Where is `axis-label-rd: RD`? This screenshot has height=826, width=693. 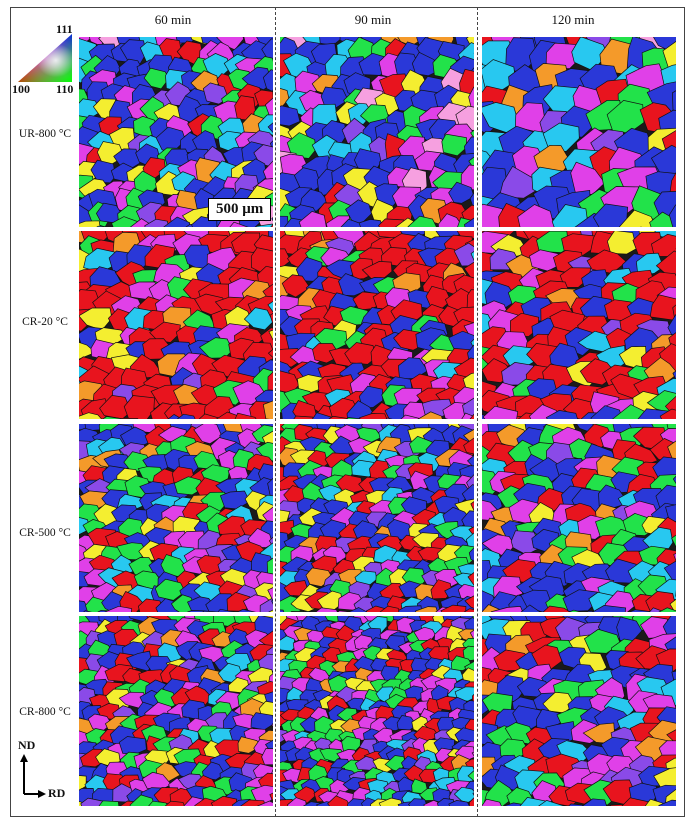
axis-label-rd: RD is located at coordinates (57, 793).